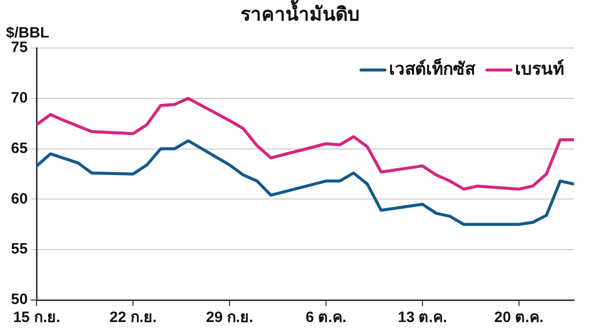 Image resolution: width=600 pixels, height=334 pixels. What do you see at coordinates (19, 148) in the screenshot?
I see `y-tick-label: 65` at bounding box center [19, 148].